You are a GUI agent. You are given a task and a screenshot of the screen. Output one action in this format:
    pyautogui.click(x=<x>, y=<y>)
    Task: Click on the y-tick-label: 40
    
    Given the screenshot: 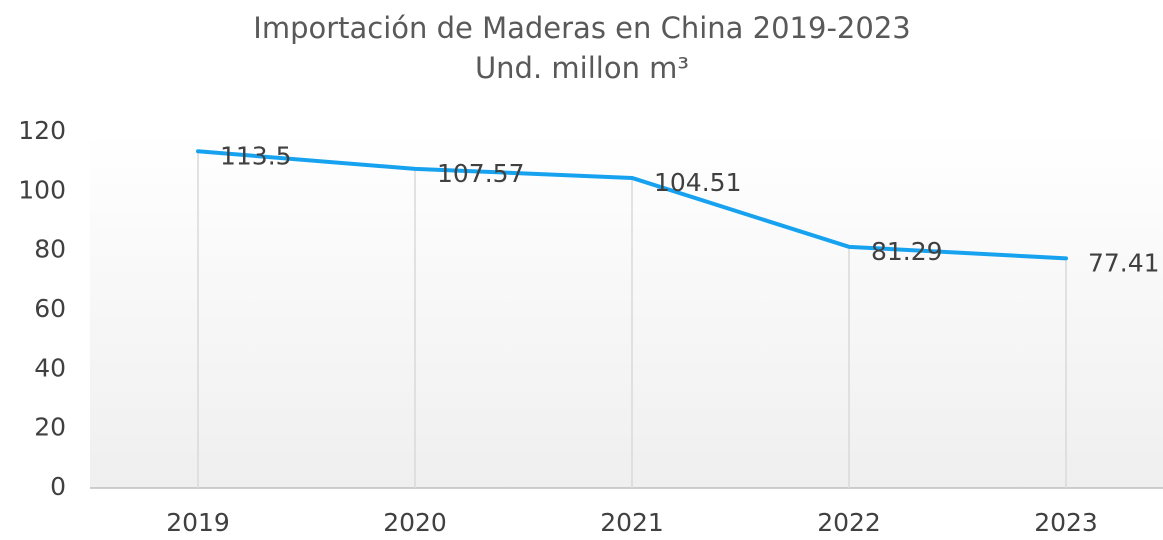 What is the action you would take?
    pyautogui.click(x=50, y=367)
    